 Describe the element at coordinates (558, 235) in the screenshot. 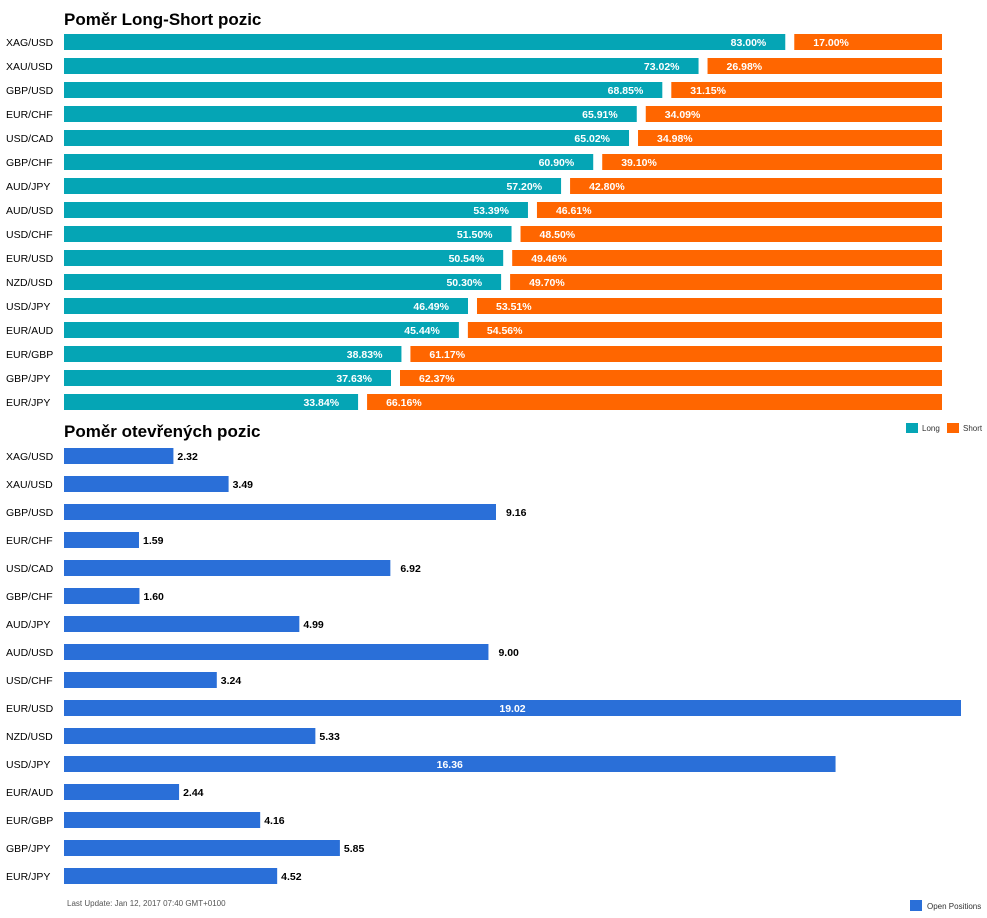

I see `chart1-label-short-usd-chf: 48.50%` at that location.